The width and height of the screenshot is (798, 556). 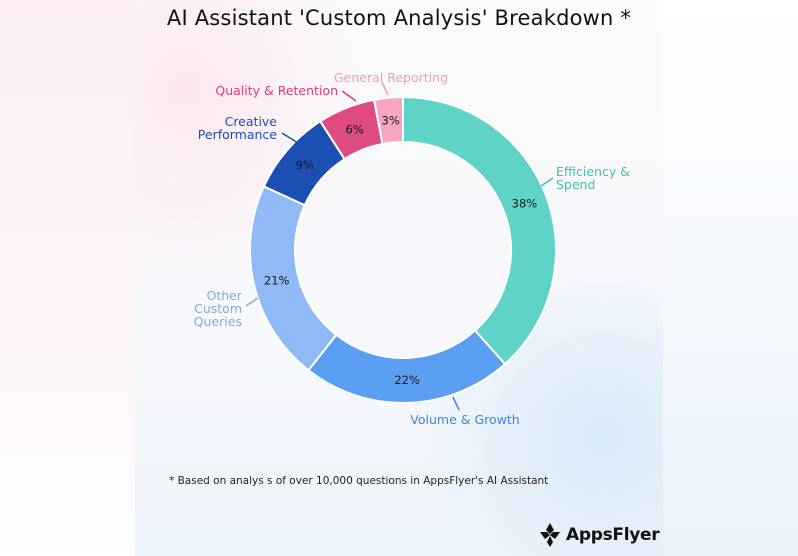 I want to click on slice-value-label-5: 3%, so click(x=391, y=121).